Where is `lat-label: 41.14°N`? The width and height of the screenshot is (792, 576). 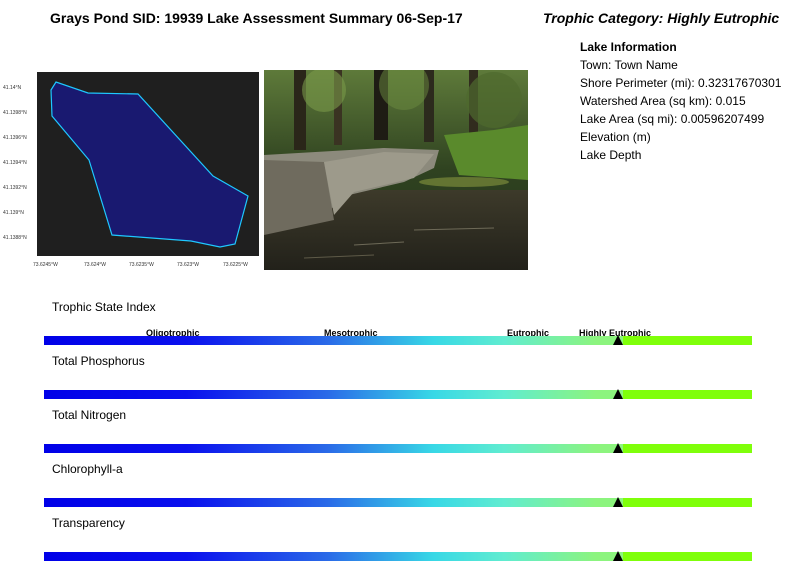 lat-label: 41.14°N is located at coordinates (12, 88).